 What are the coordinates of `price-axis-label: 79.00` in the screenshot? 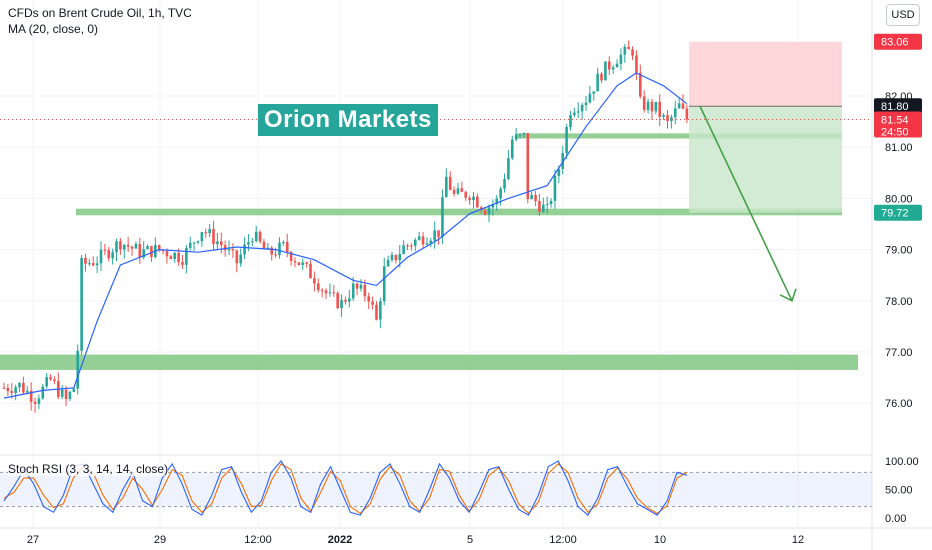 It's located at (899, 251).